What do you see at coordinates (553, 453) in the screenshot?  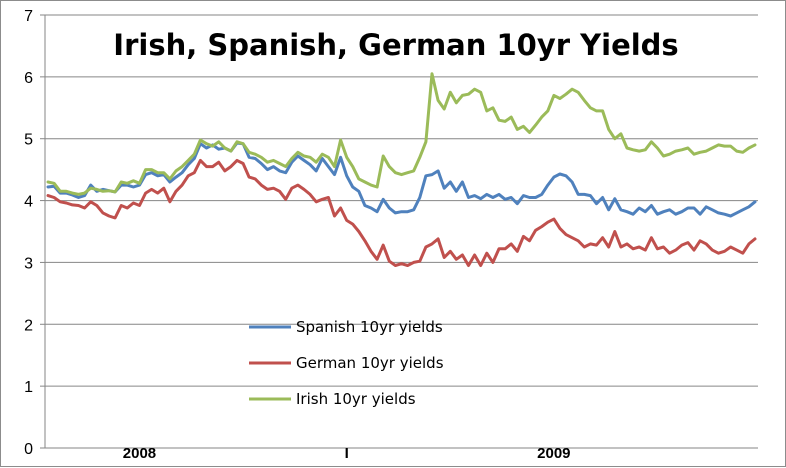 I see `x-category-label: 2009` at bounding box center [553, 453].